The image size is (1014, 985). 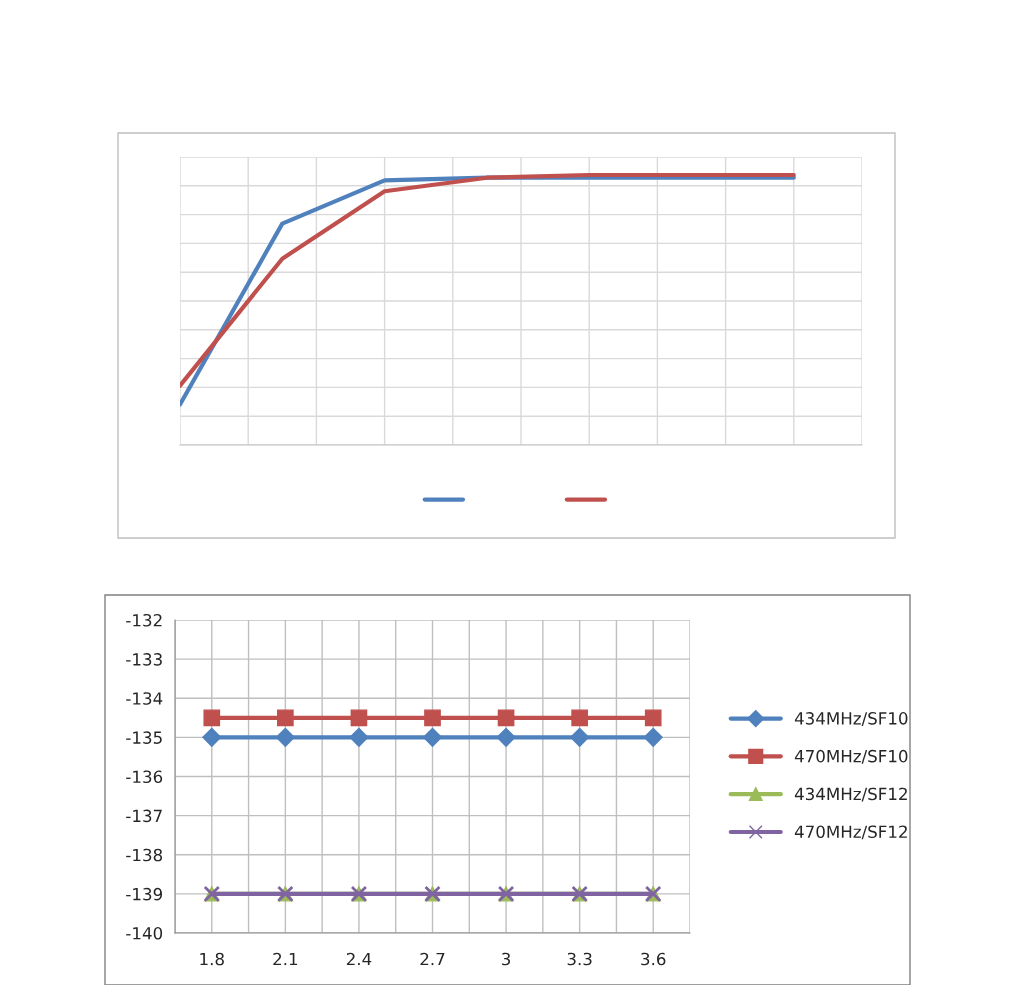 What do you see at coordinates (432, 959) in the screenshot?
I see `x-tick-label: 2.7` at bounding box center [432, 959].